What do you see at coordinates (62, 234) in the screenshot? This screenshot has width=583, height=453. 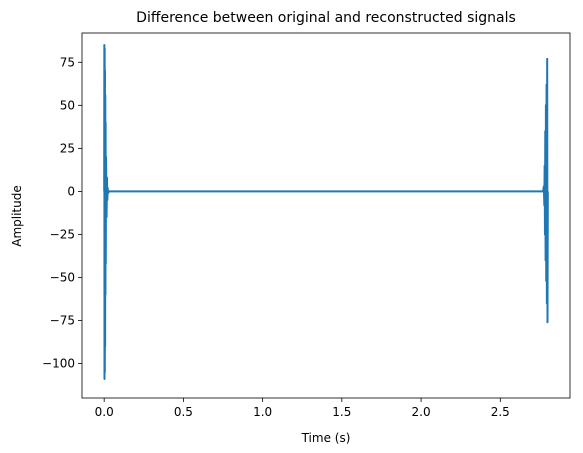 I see `y-tick-label: −25` at bounding box center [62, 234].